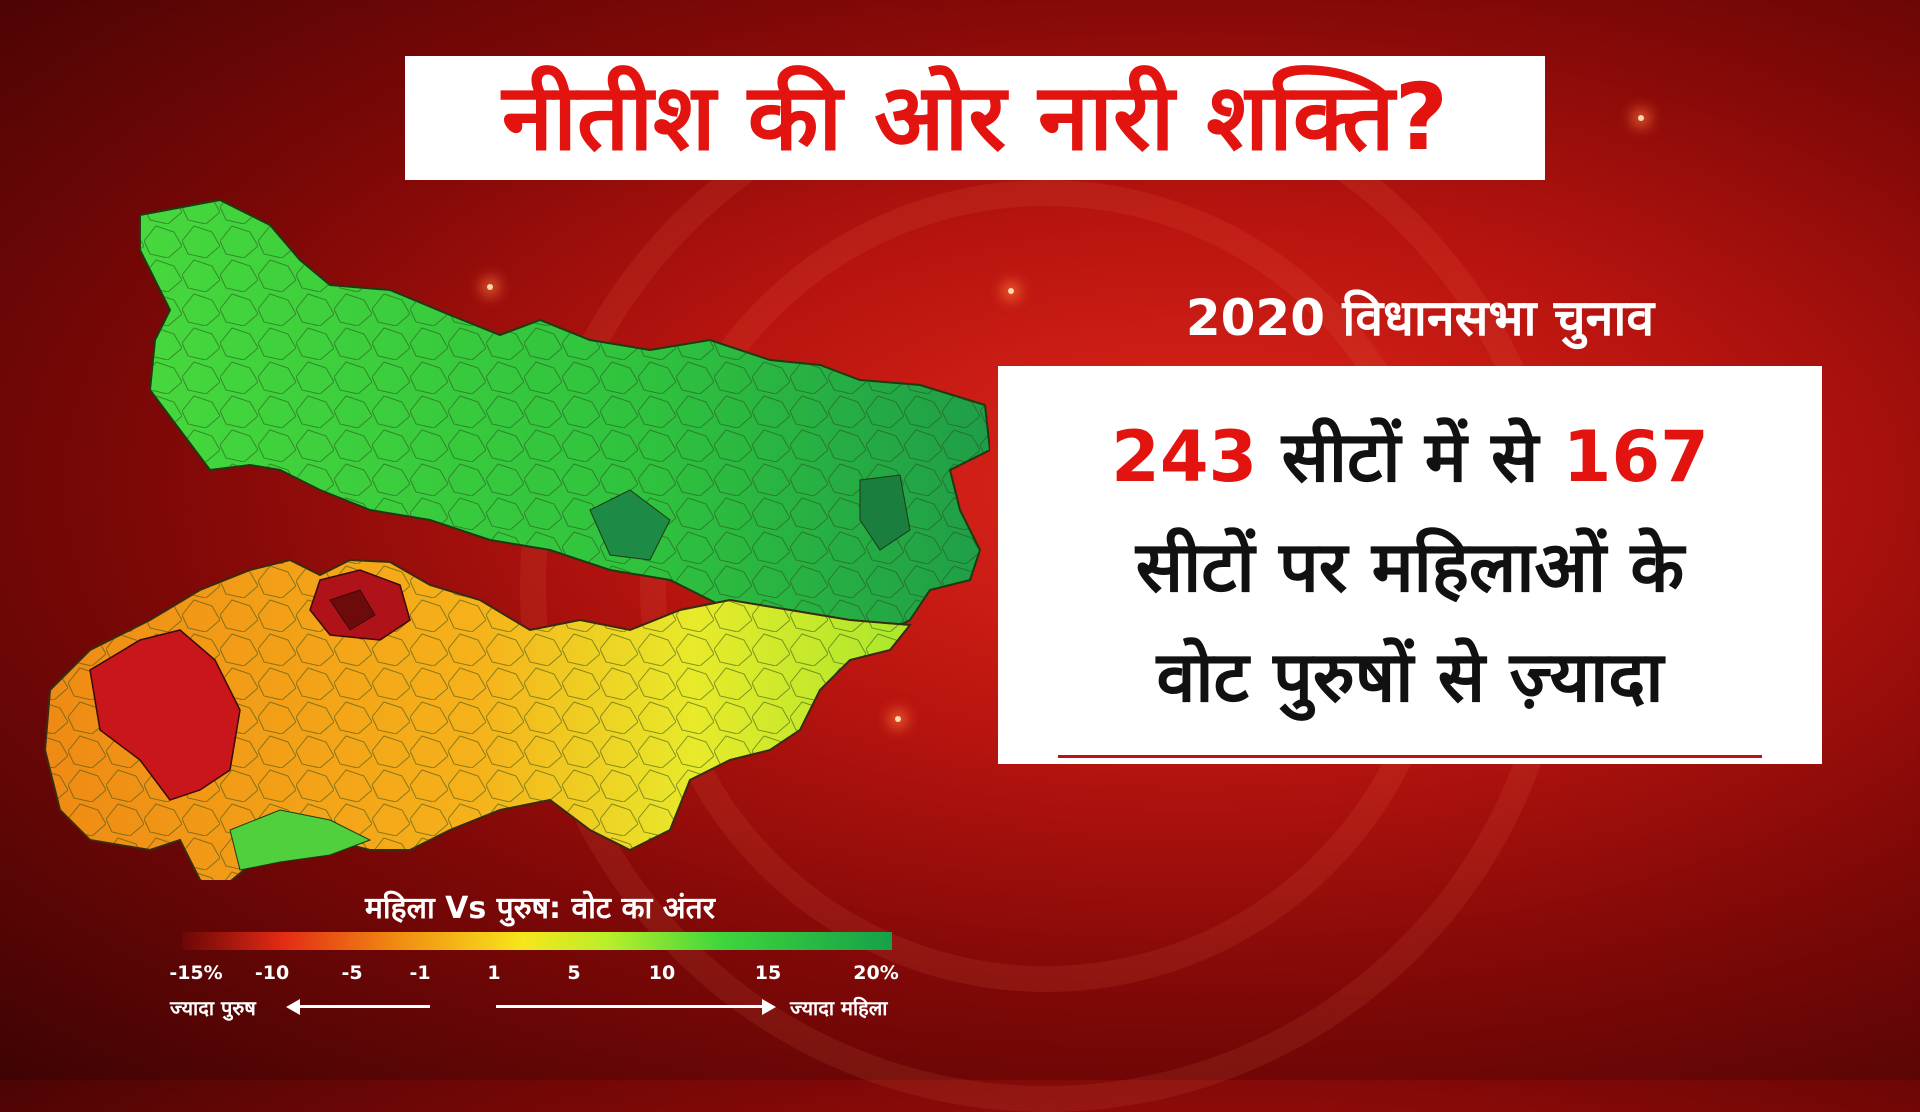 The image size is (1920, 1112). I want to click on legend-title: महिला Vs पुरुष: वोट का अंतर, so click(540, 908).